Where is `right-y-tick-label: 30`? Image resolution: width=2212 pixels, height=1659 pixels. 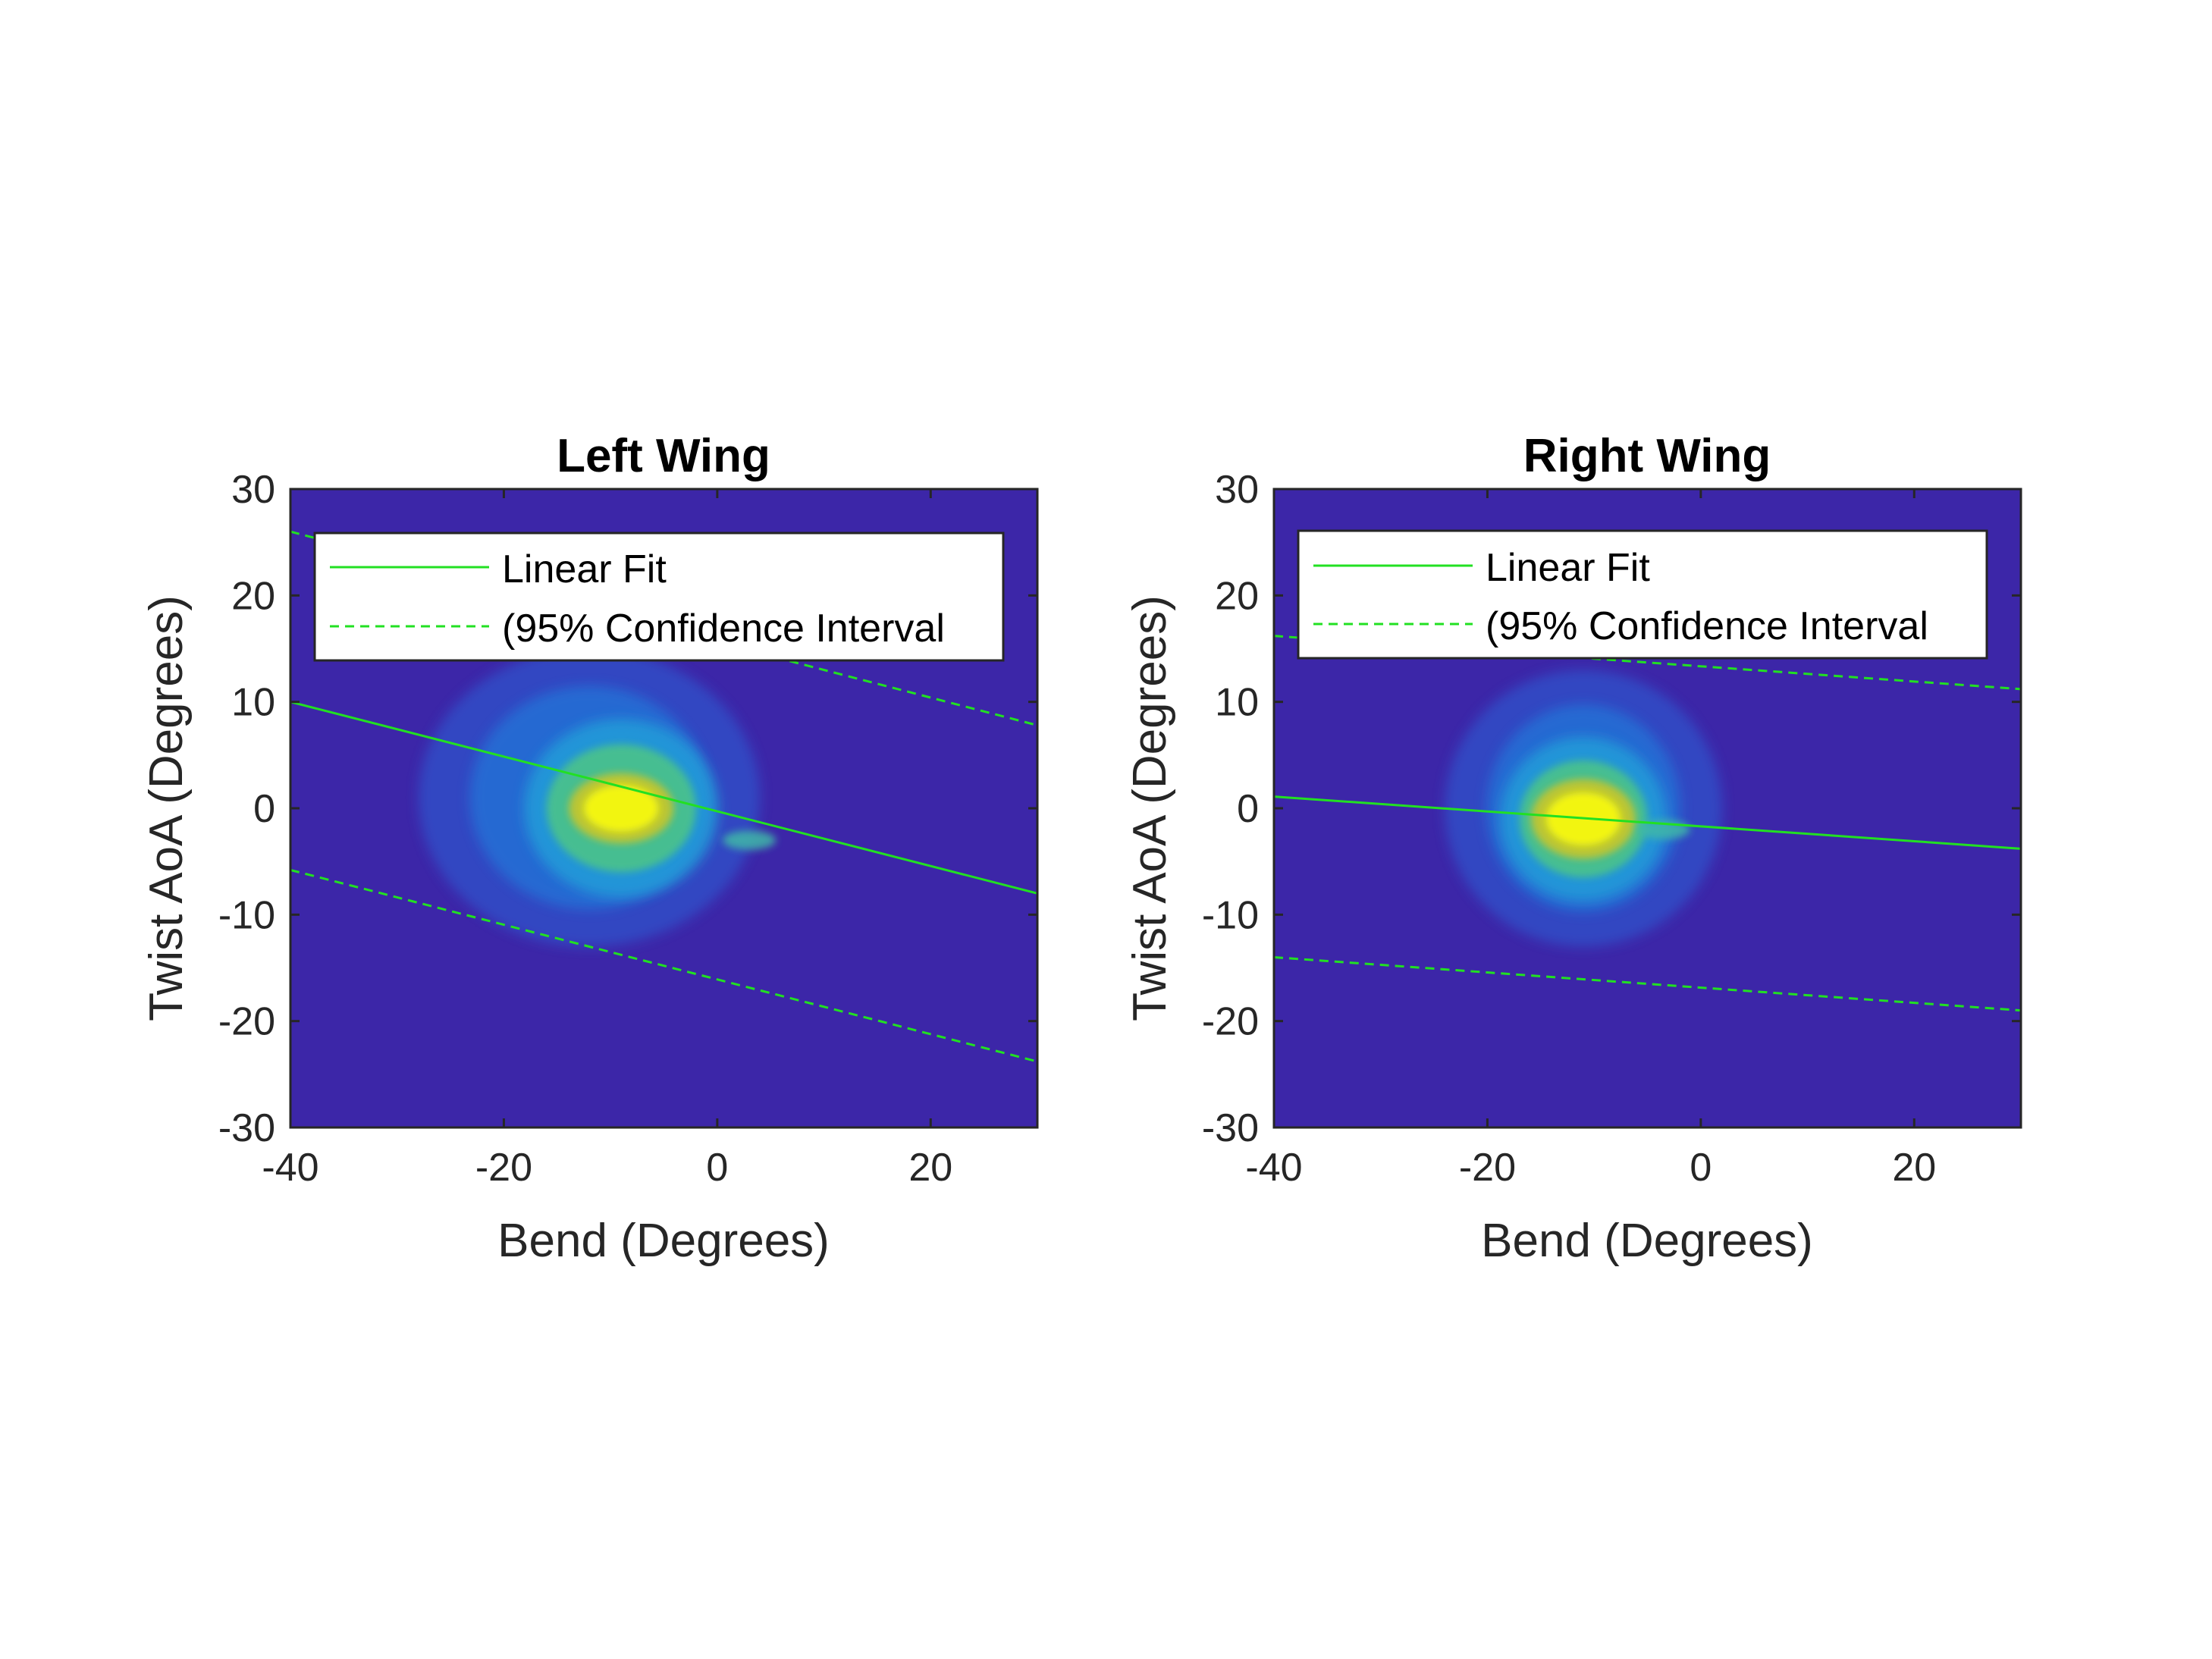 right-y-tick-label: 30 is located at coordinates (1237, 490).